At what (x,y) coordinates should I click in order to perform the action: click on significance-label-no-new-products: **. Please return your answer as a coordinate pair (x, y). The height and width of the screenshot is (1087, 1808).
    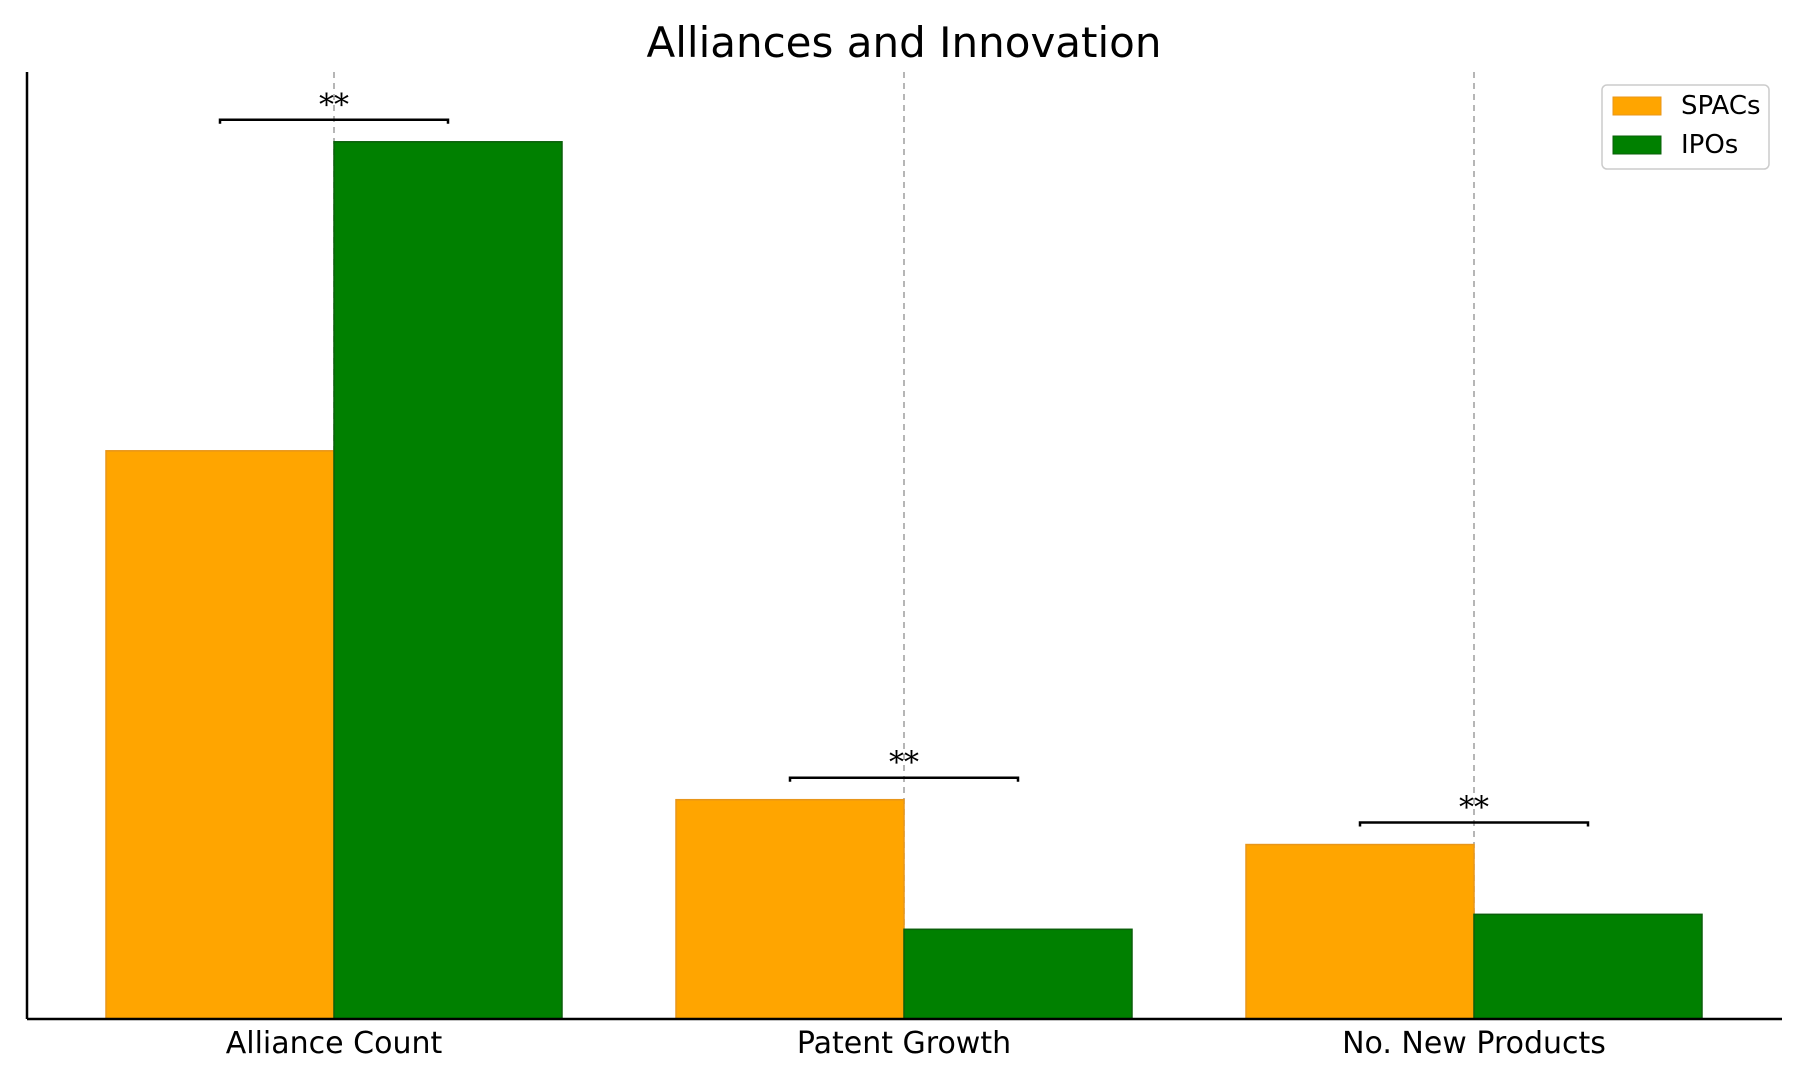
    Looking at the image, I should click on (1474, 808).